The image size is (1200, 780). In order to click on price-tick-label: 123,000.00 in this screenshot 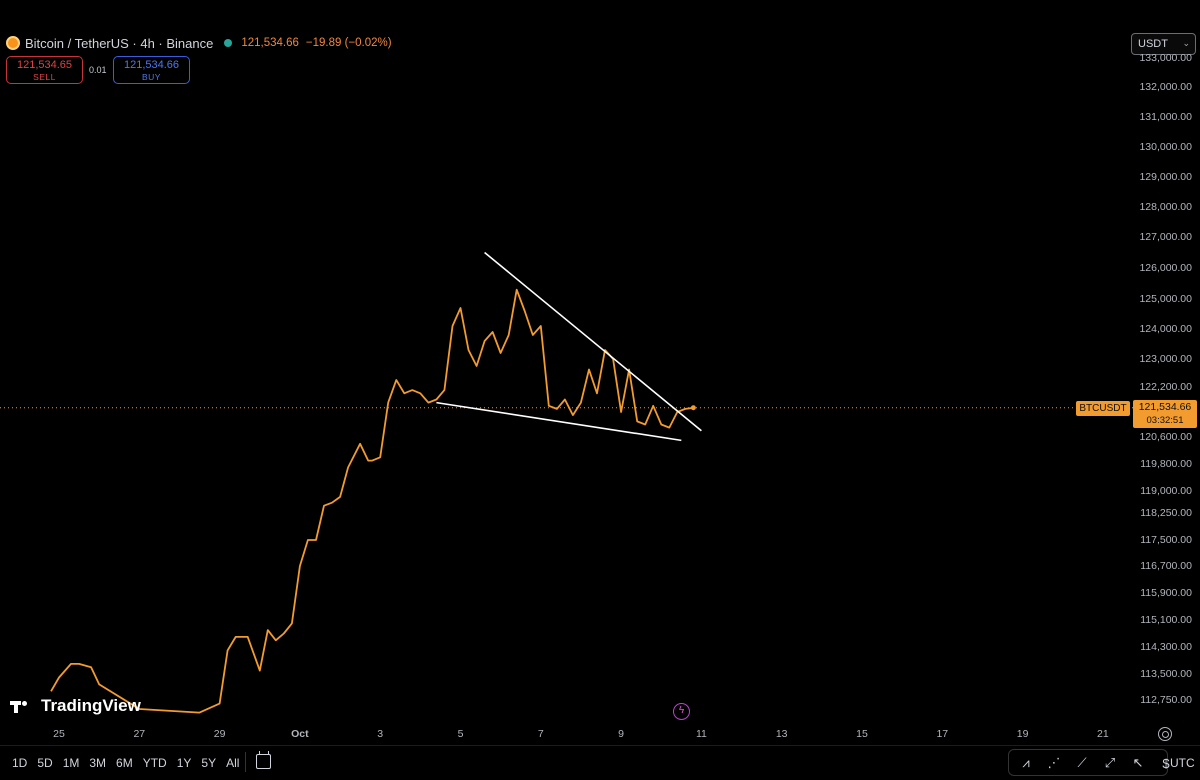, I will do `click(1165, 359)`.